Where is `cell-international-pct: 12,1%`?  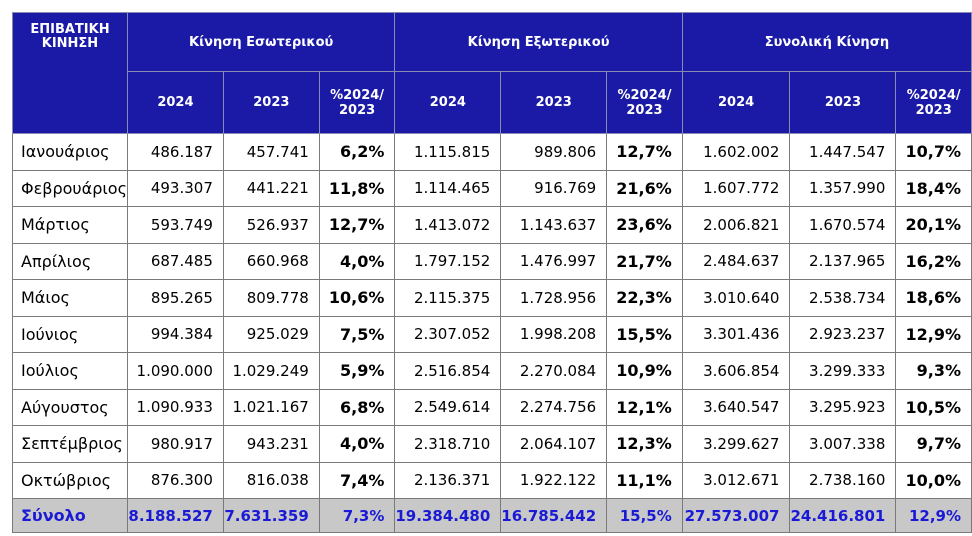
cell-international-pct: 12,1% is located at coordinates (644, 407).